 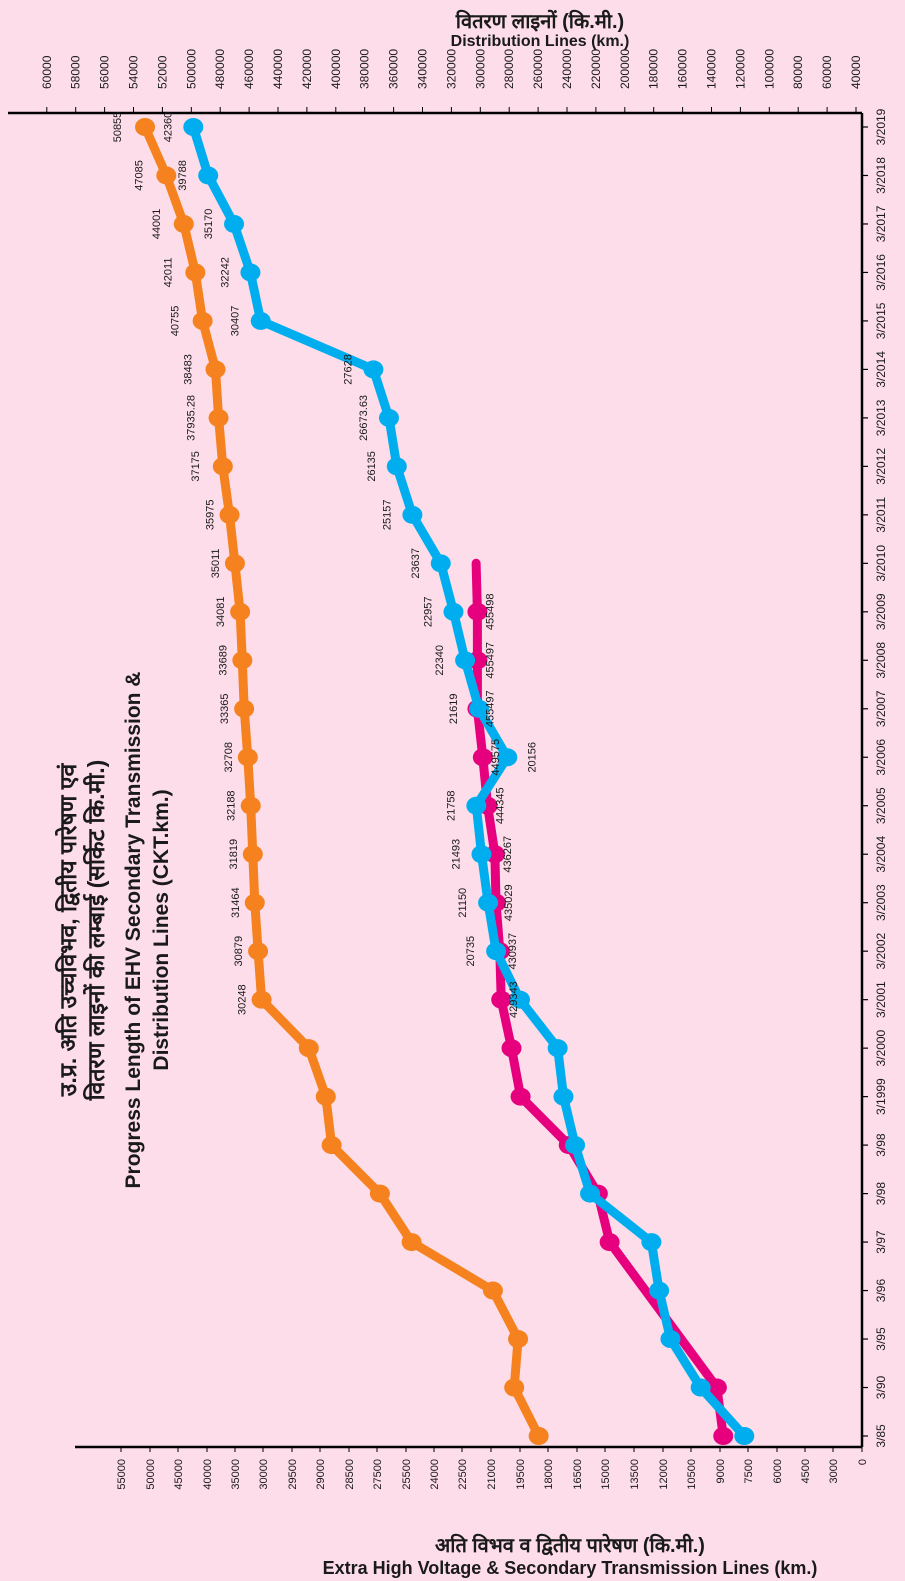 I want to click on secondary-series-data-label: 23637, so click(x=416, y=563).